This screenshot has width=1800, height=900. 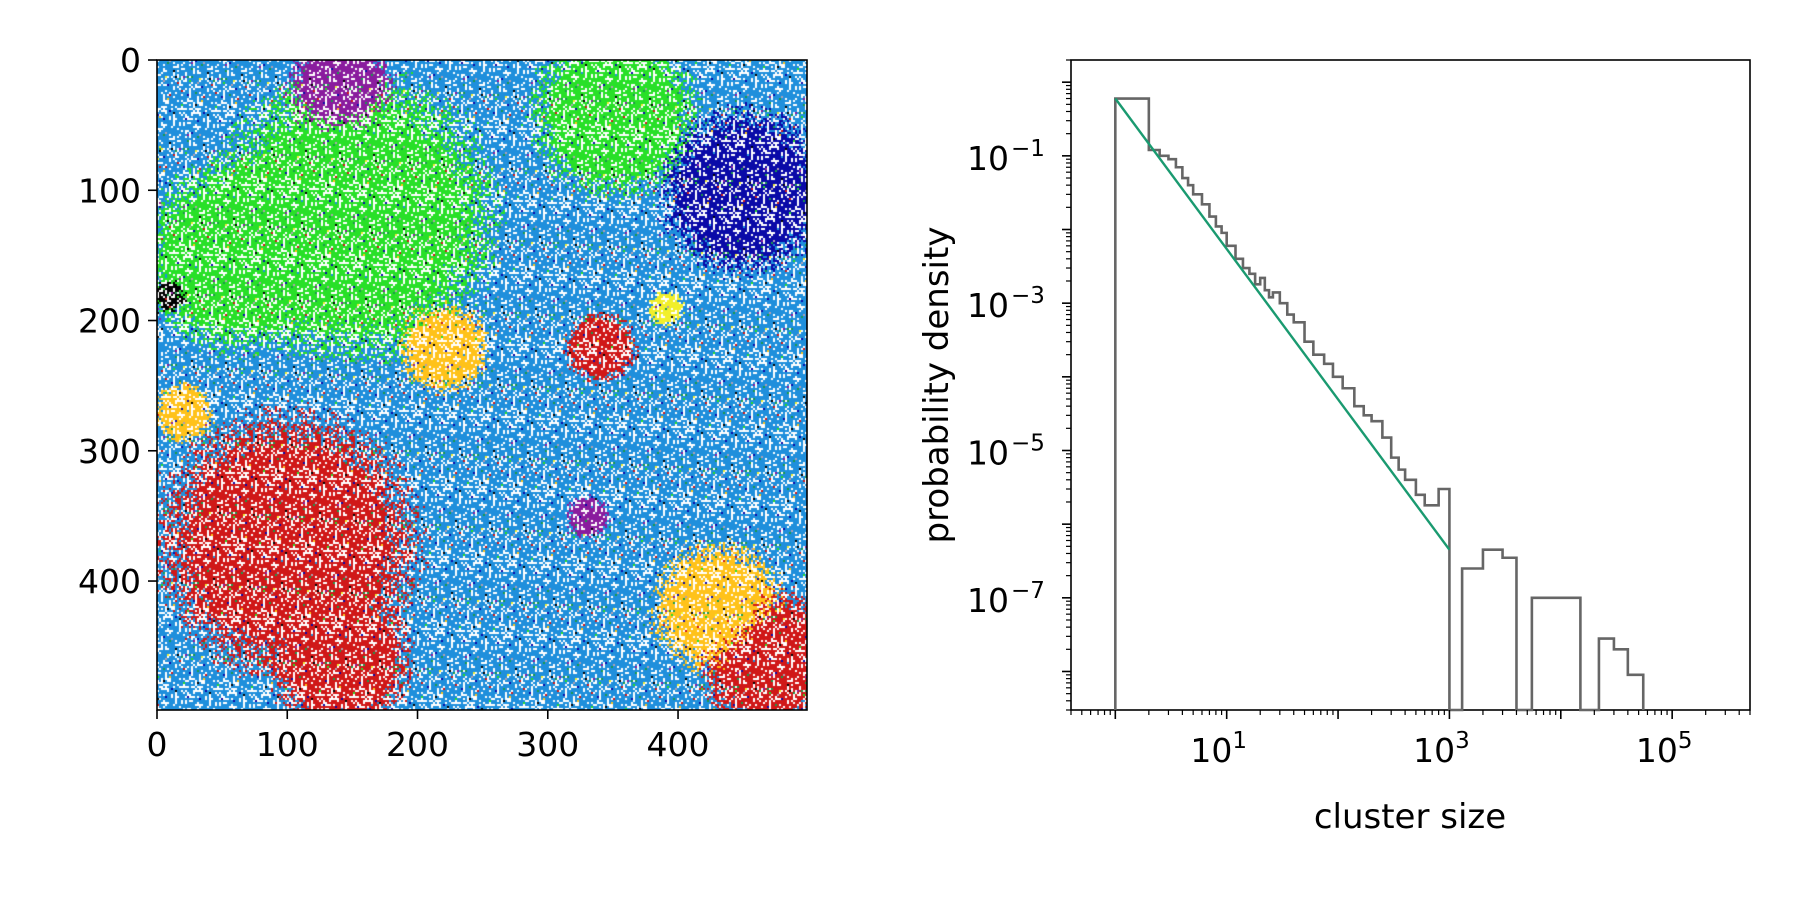 I want to click on lattice-ytick-label: 0, so click(x=130, y=60).